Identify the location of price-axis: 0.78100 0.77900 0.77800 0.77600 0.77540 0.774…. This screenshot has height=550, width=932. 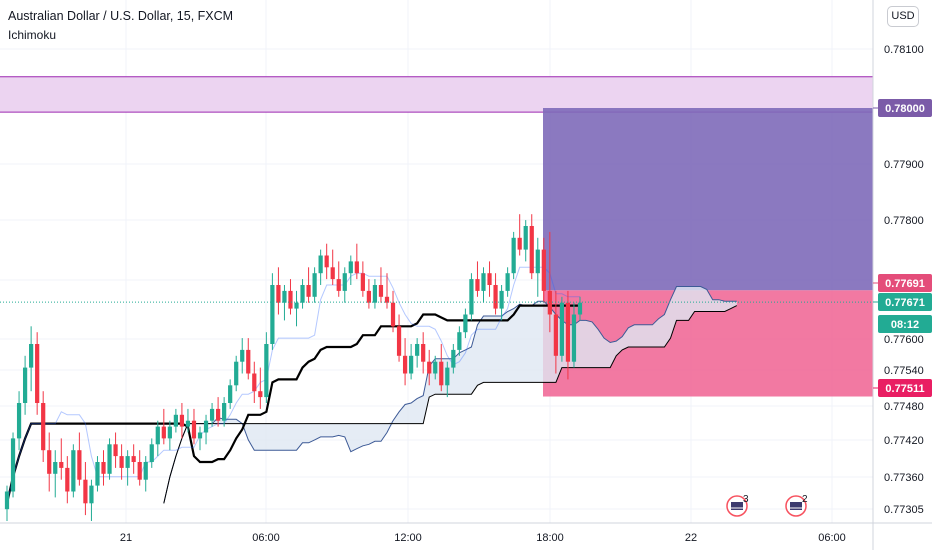
(904, 280).